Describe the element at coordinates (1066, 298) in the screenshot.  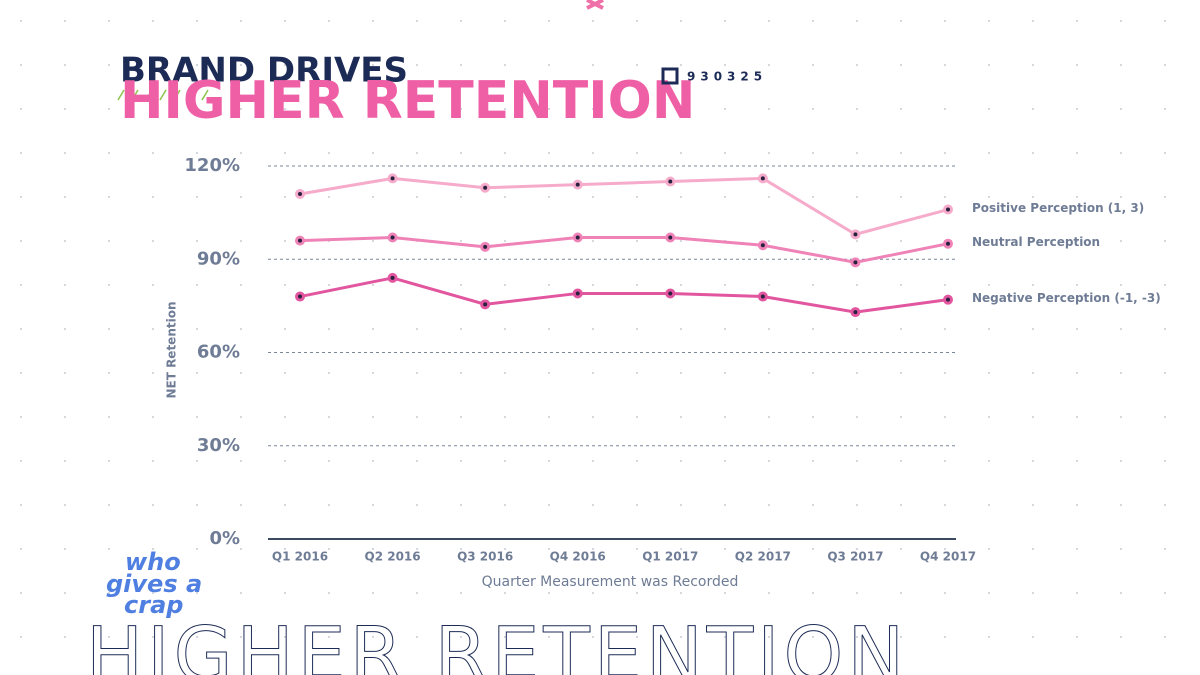
I see `legend-label: Negative Perception (-1, -3)` at that location.